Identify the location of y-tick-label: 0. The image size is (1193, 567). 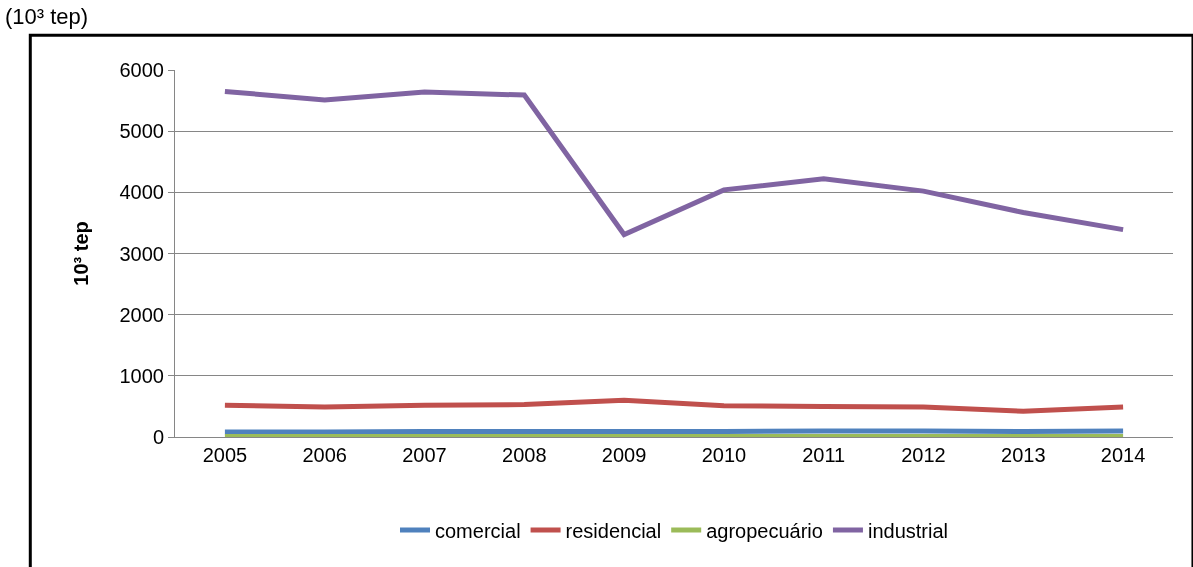
(158, 437).